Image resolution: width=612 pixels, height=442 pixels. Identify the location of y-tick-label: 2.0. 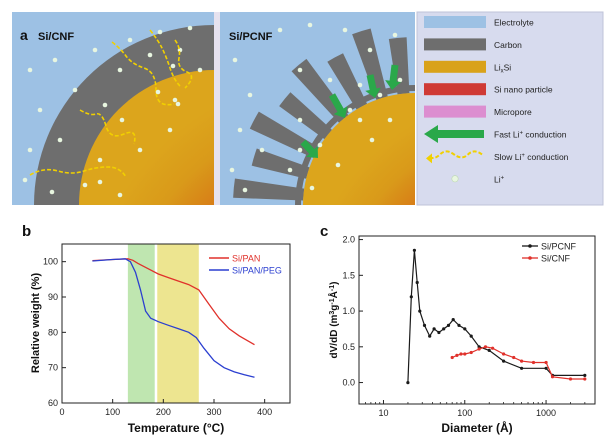
(348, 240).